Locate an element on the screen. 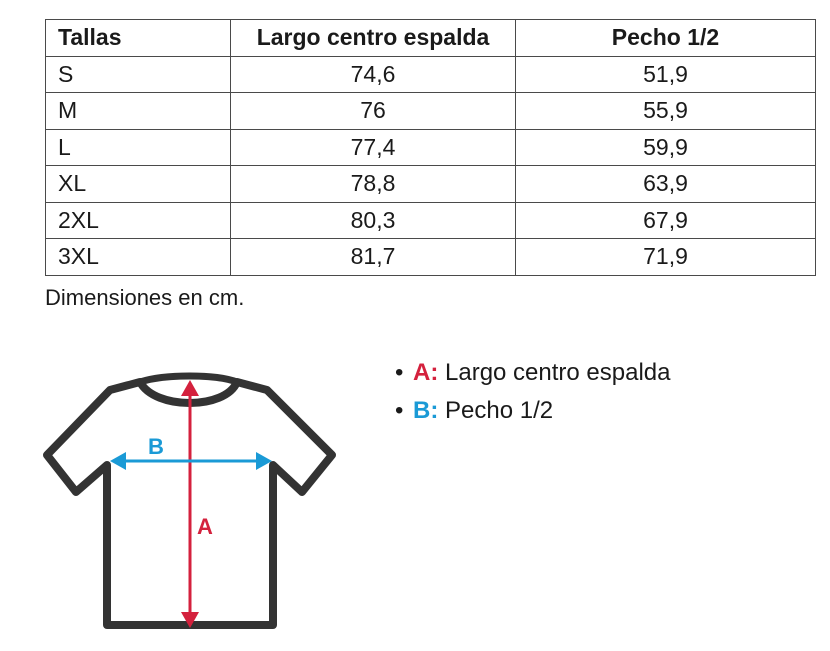 The height and width of the screenshot is (651, 830). table-row: L 77,4 59,9 is located at coordinates (430, 147).